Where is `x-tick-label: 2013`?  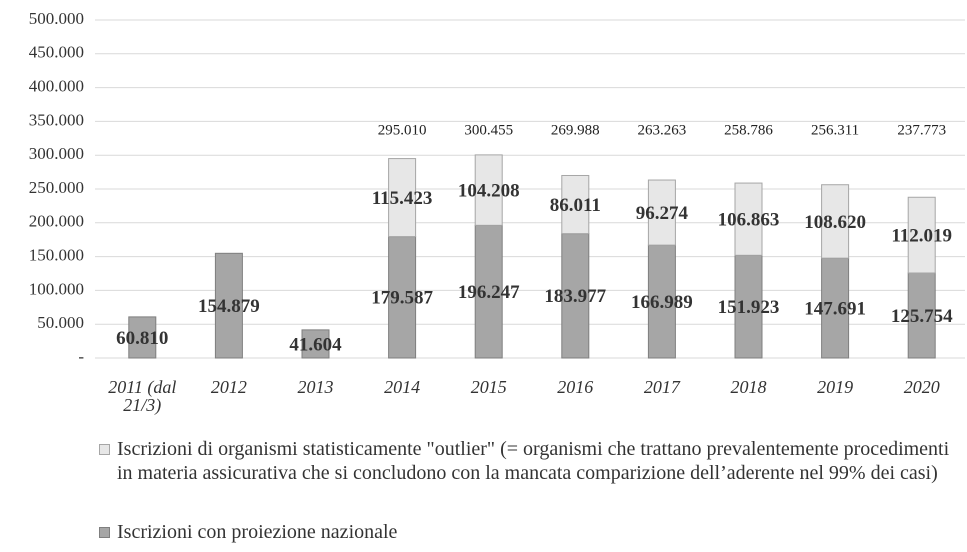
x-tick-label: 2013 is located at coordinates (315, 387).